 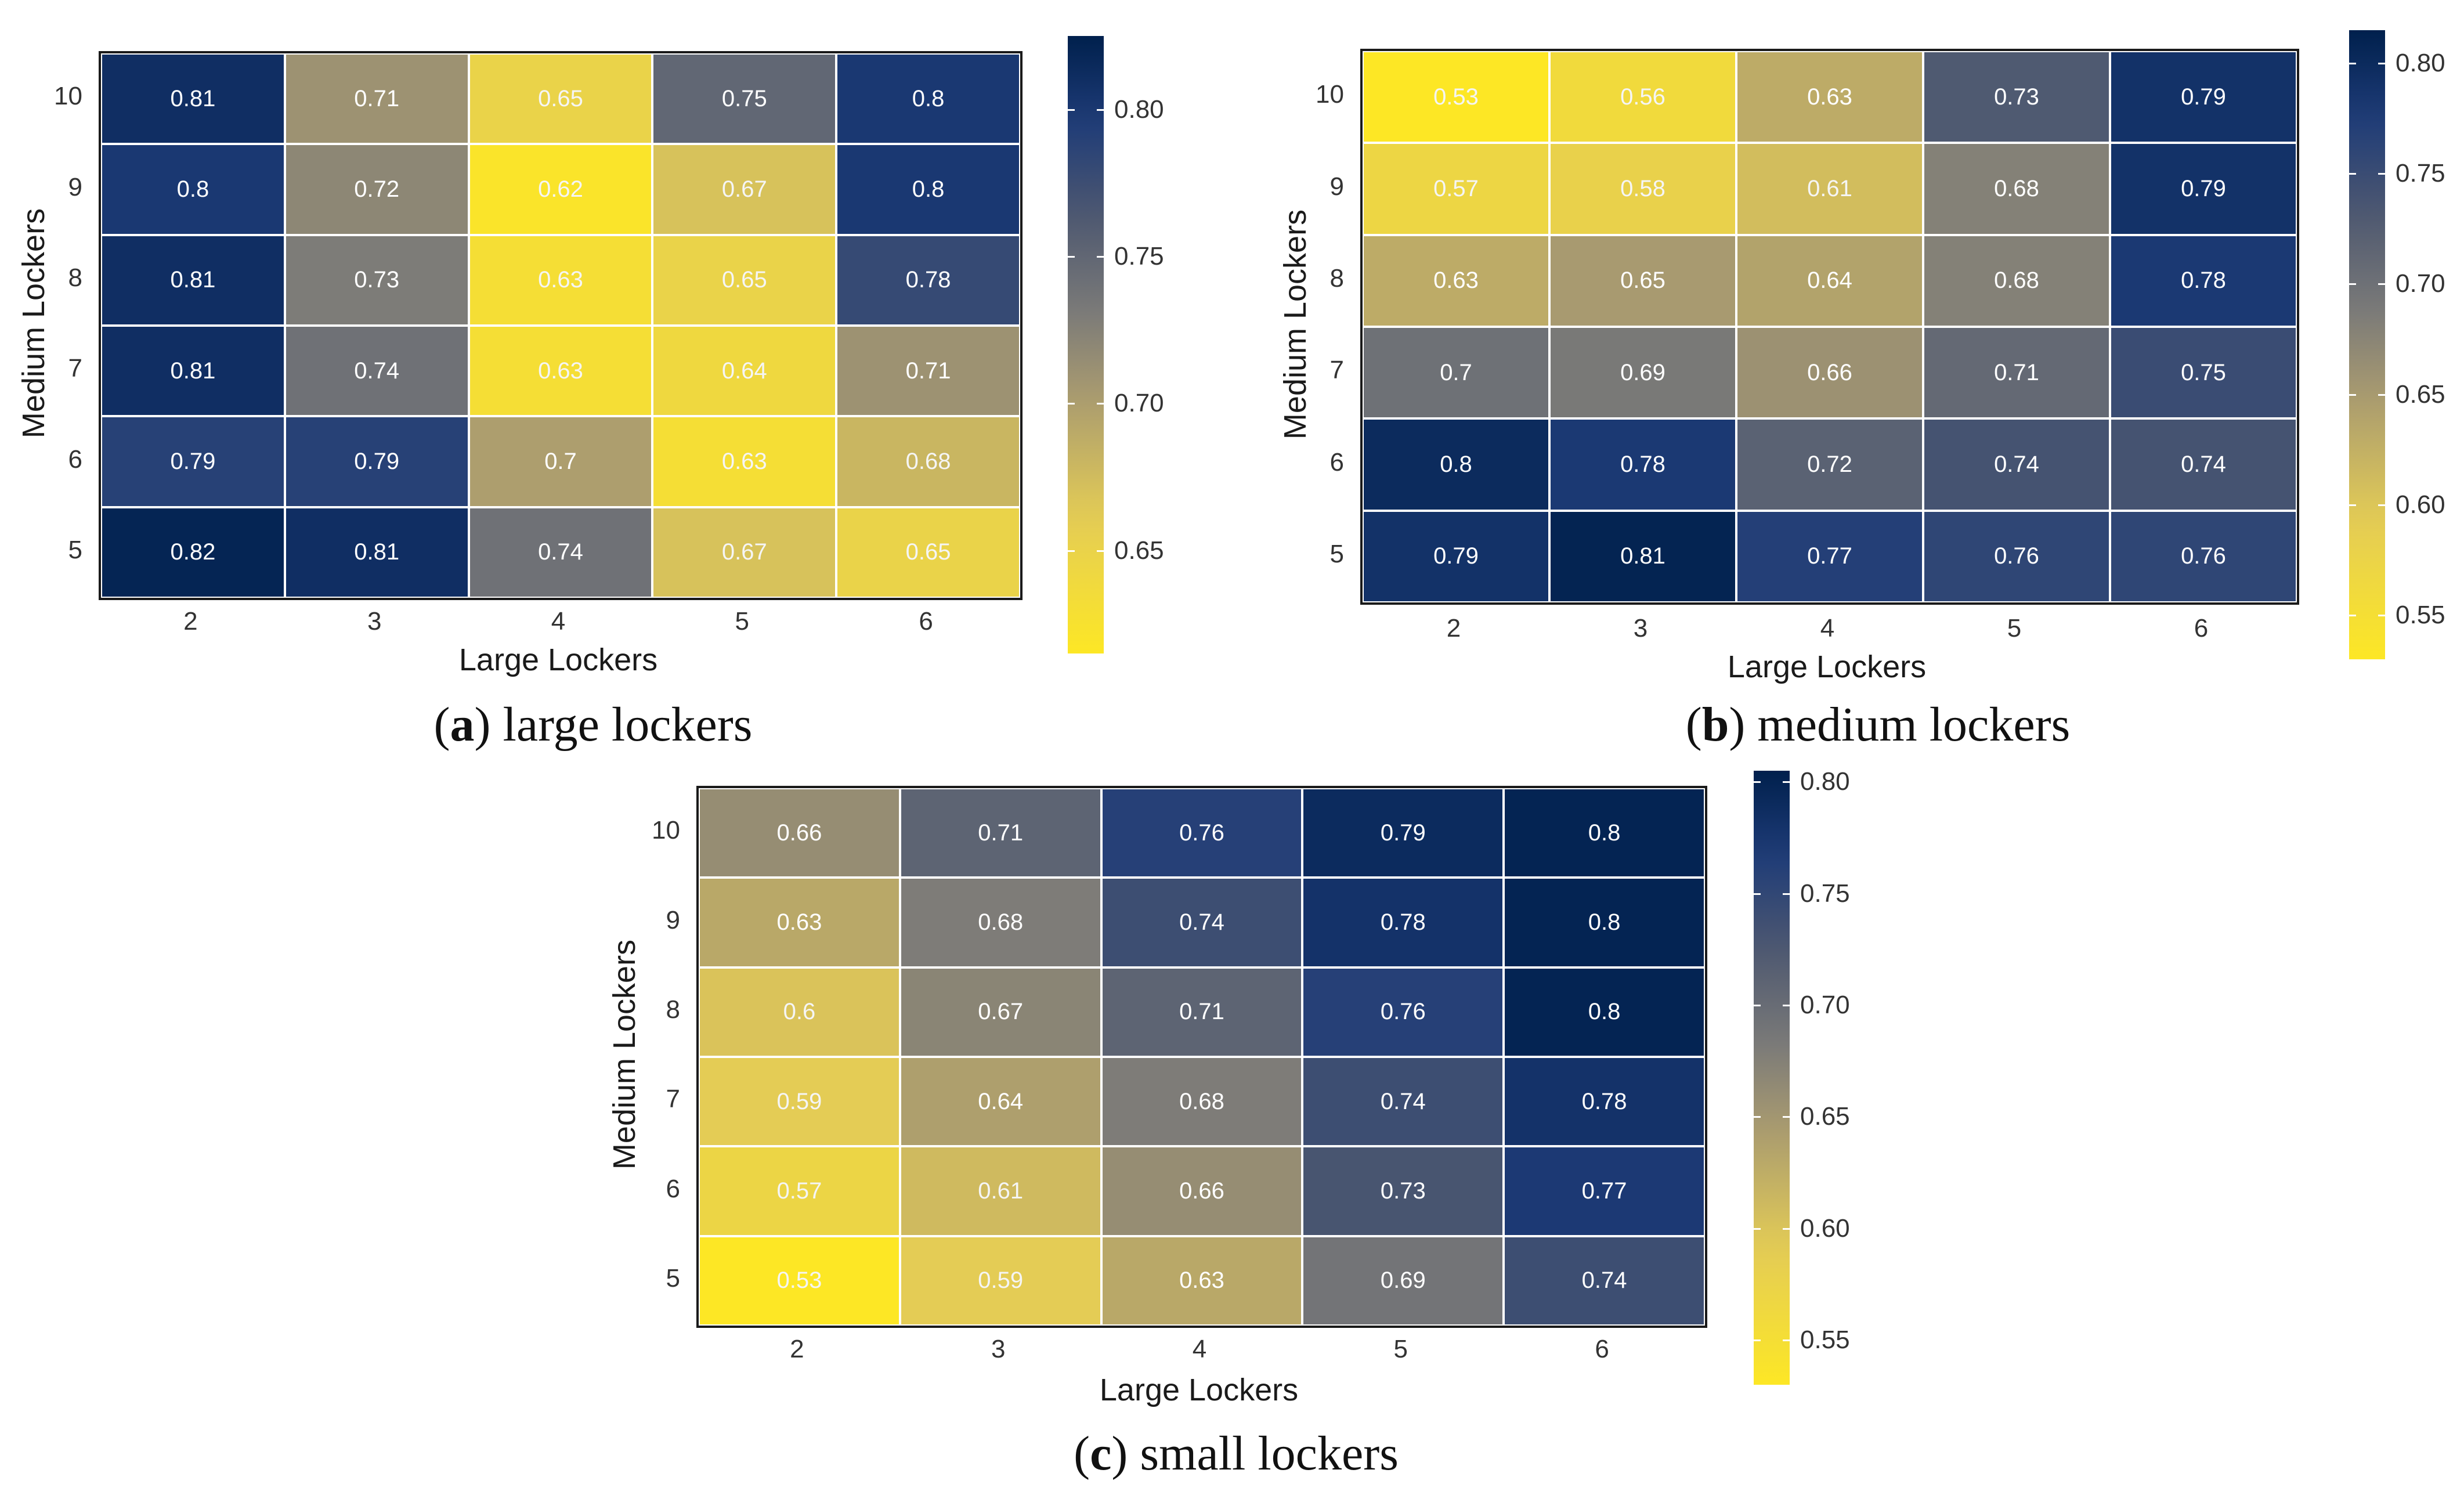 What do you see at coordinates (1000, 1281) in the screenshot?
I see `heatmap-cell: 0.59` at bounding box center [1000, 1281].